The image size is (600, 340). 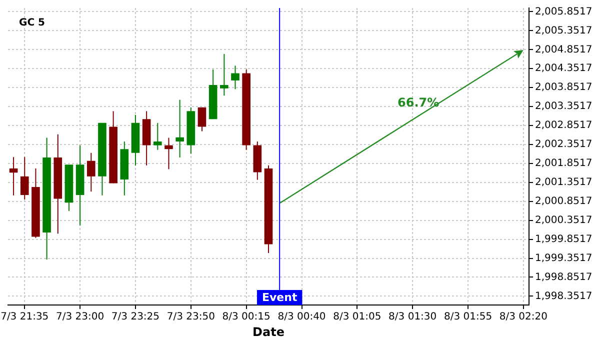 What do you see at coordinates (468, 317) in the screenshot?
I see `x-tick-label: 8/3 01:55` at bounding box center [468, 317].